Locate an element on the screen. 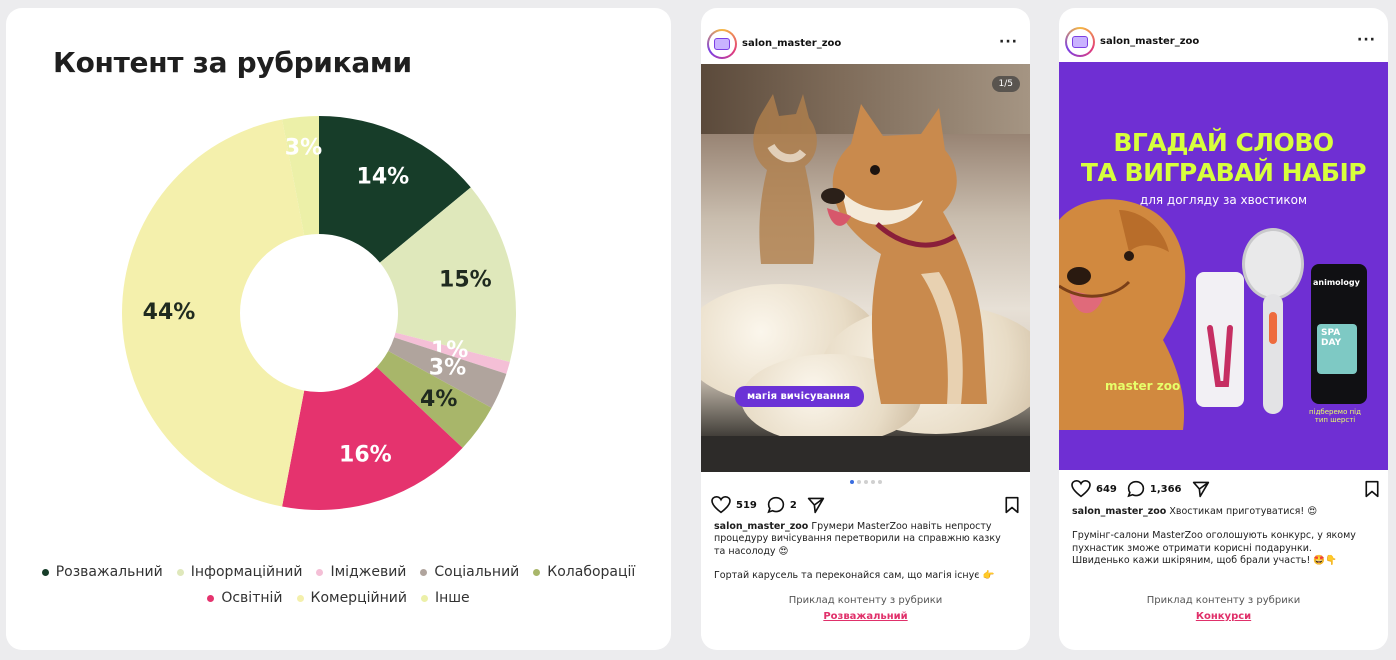 Image resolution: width=1396 pixels, height=660 pixels. slice-label-4: 4% is located at coordinates (438, 399).